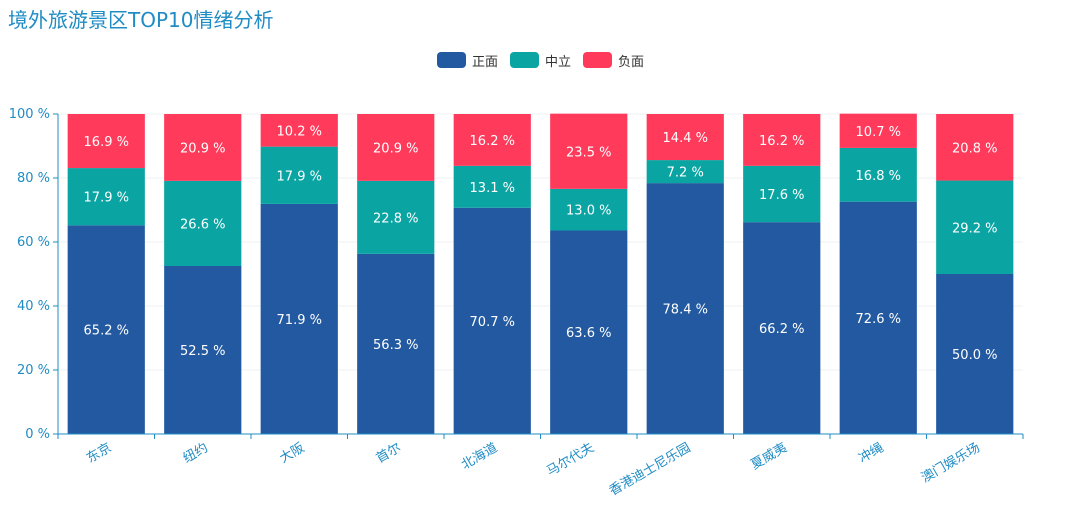  What do you see at coordinates (597, 60) in the screenshot?
I see `legend-swatch-negative` at bounding box center [597, 60].